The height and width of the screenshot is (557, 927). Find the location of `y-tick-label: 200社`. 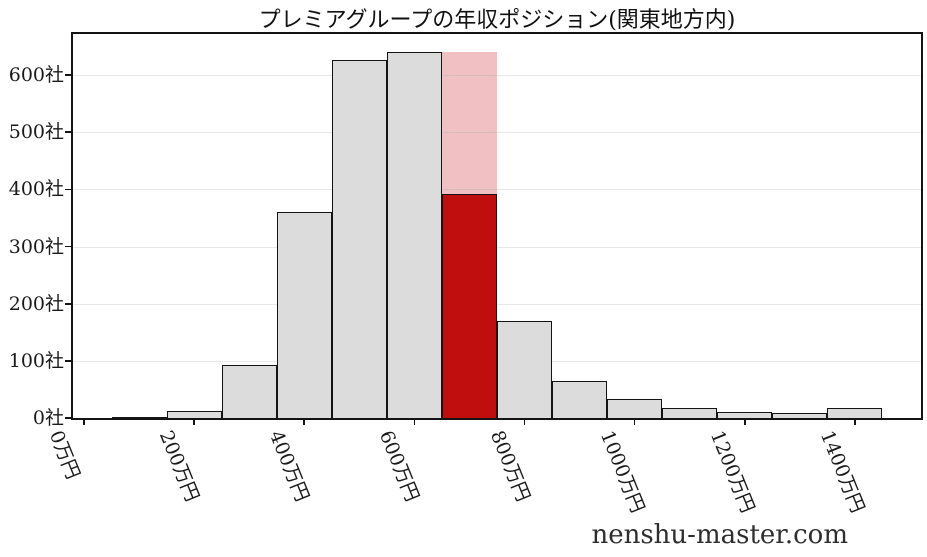

y-tick-label: 200社 is located at coordinates (36, 303).